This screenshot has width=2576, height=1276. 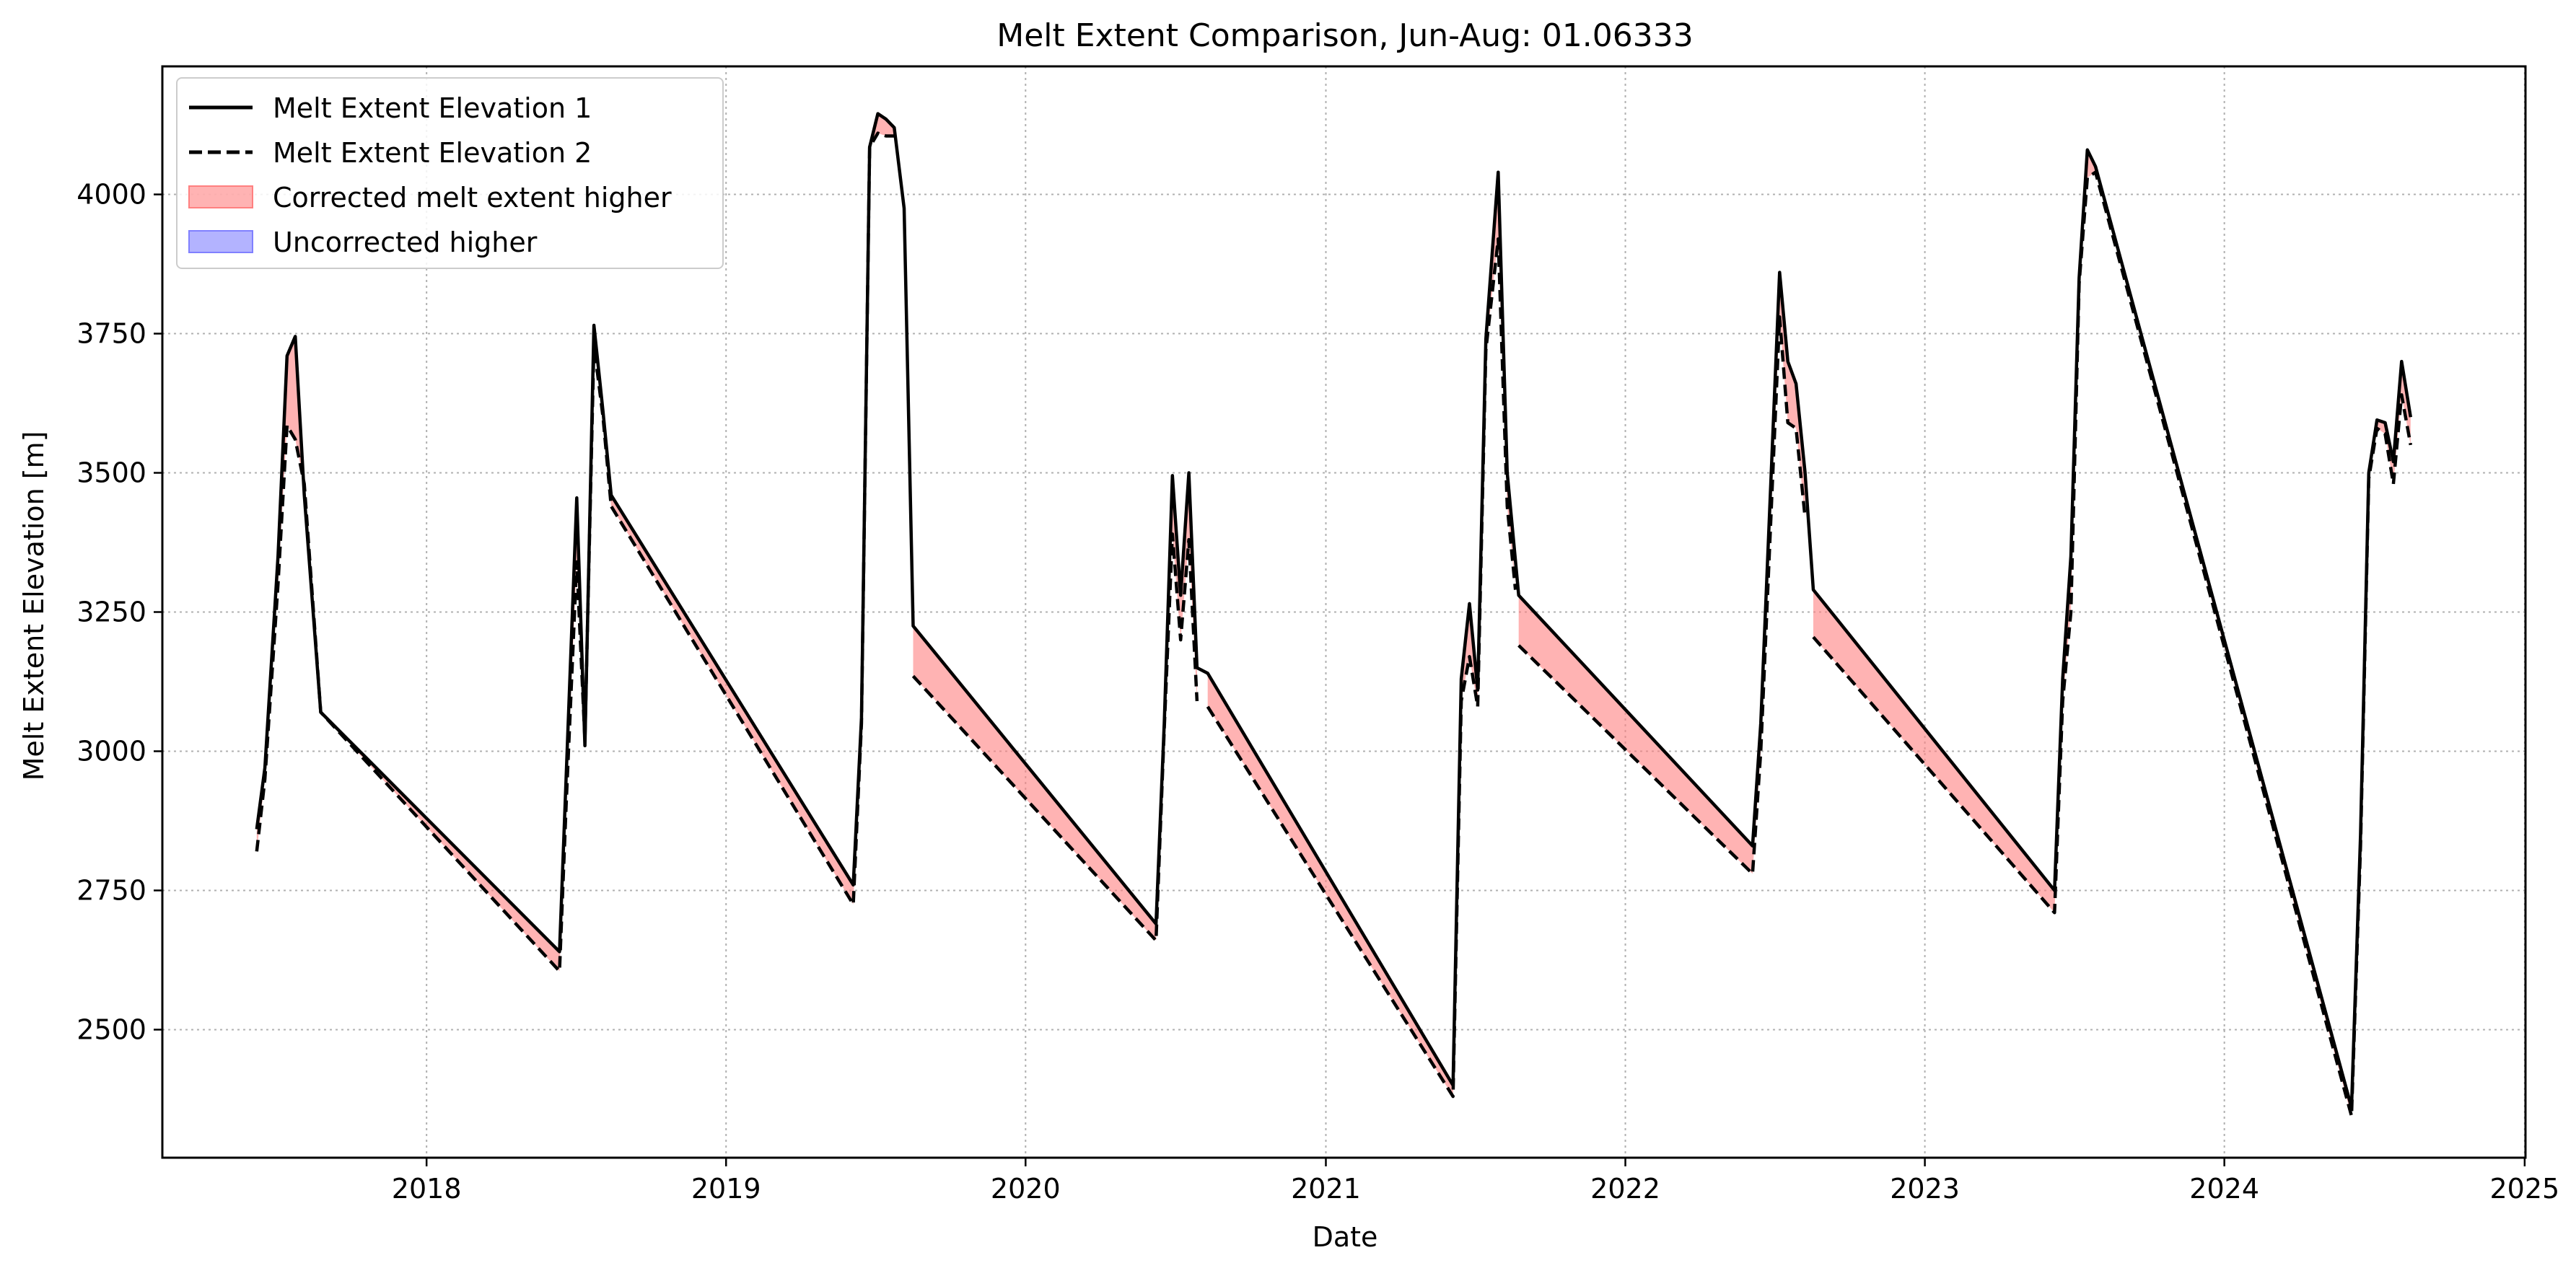 I want to click on legend-label-elevation-2: Melt Extent Elevation 2, so click(x=432, y=153).